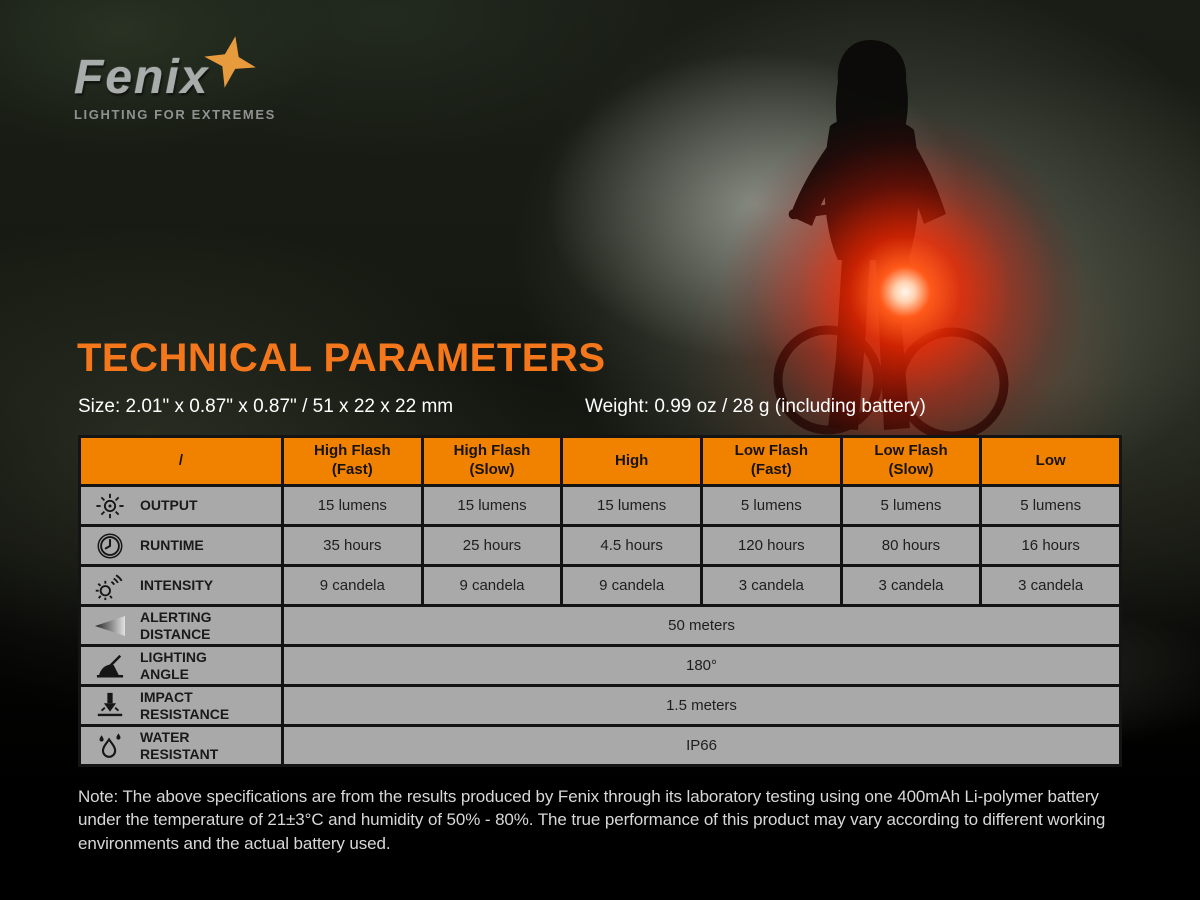 This screenshot has height=900, width=1200. What do you see at coordinates (172, 545) in the screenshot?
I see `row-label-text: RUNTIME` at bounding box center [172, 545].